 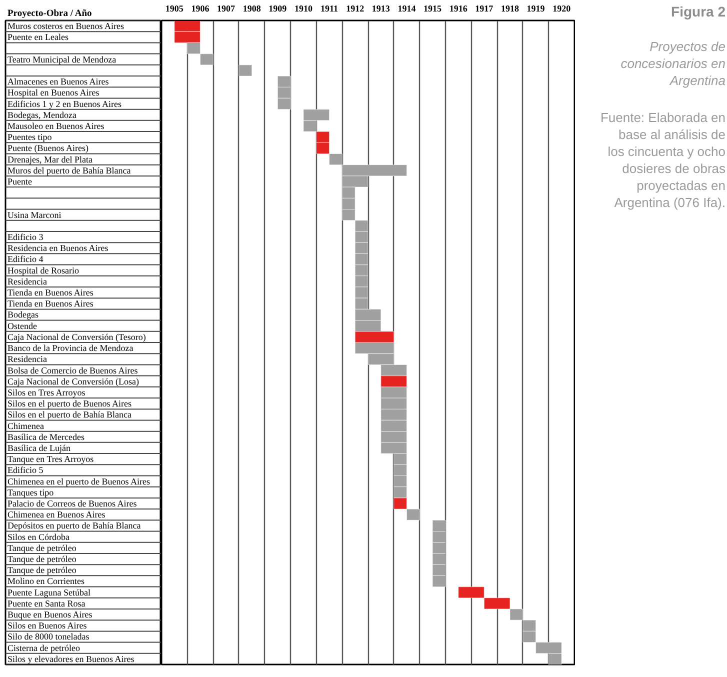 I want to click on y-axis-title: Proyecto-Obra / Año, so click(x=50, y=14).